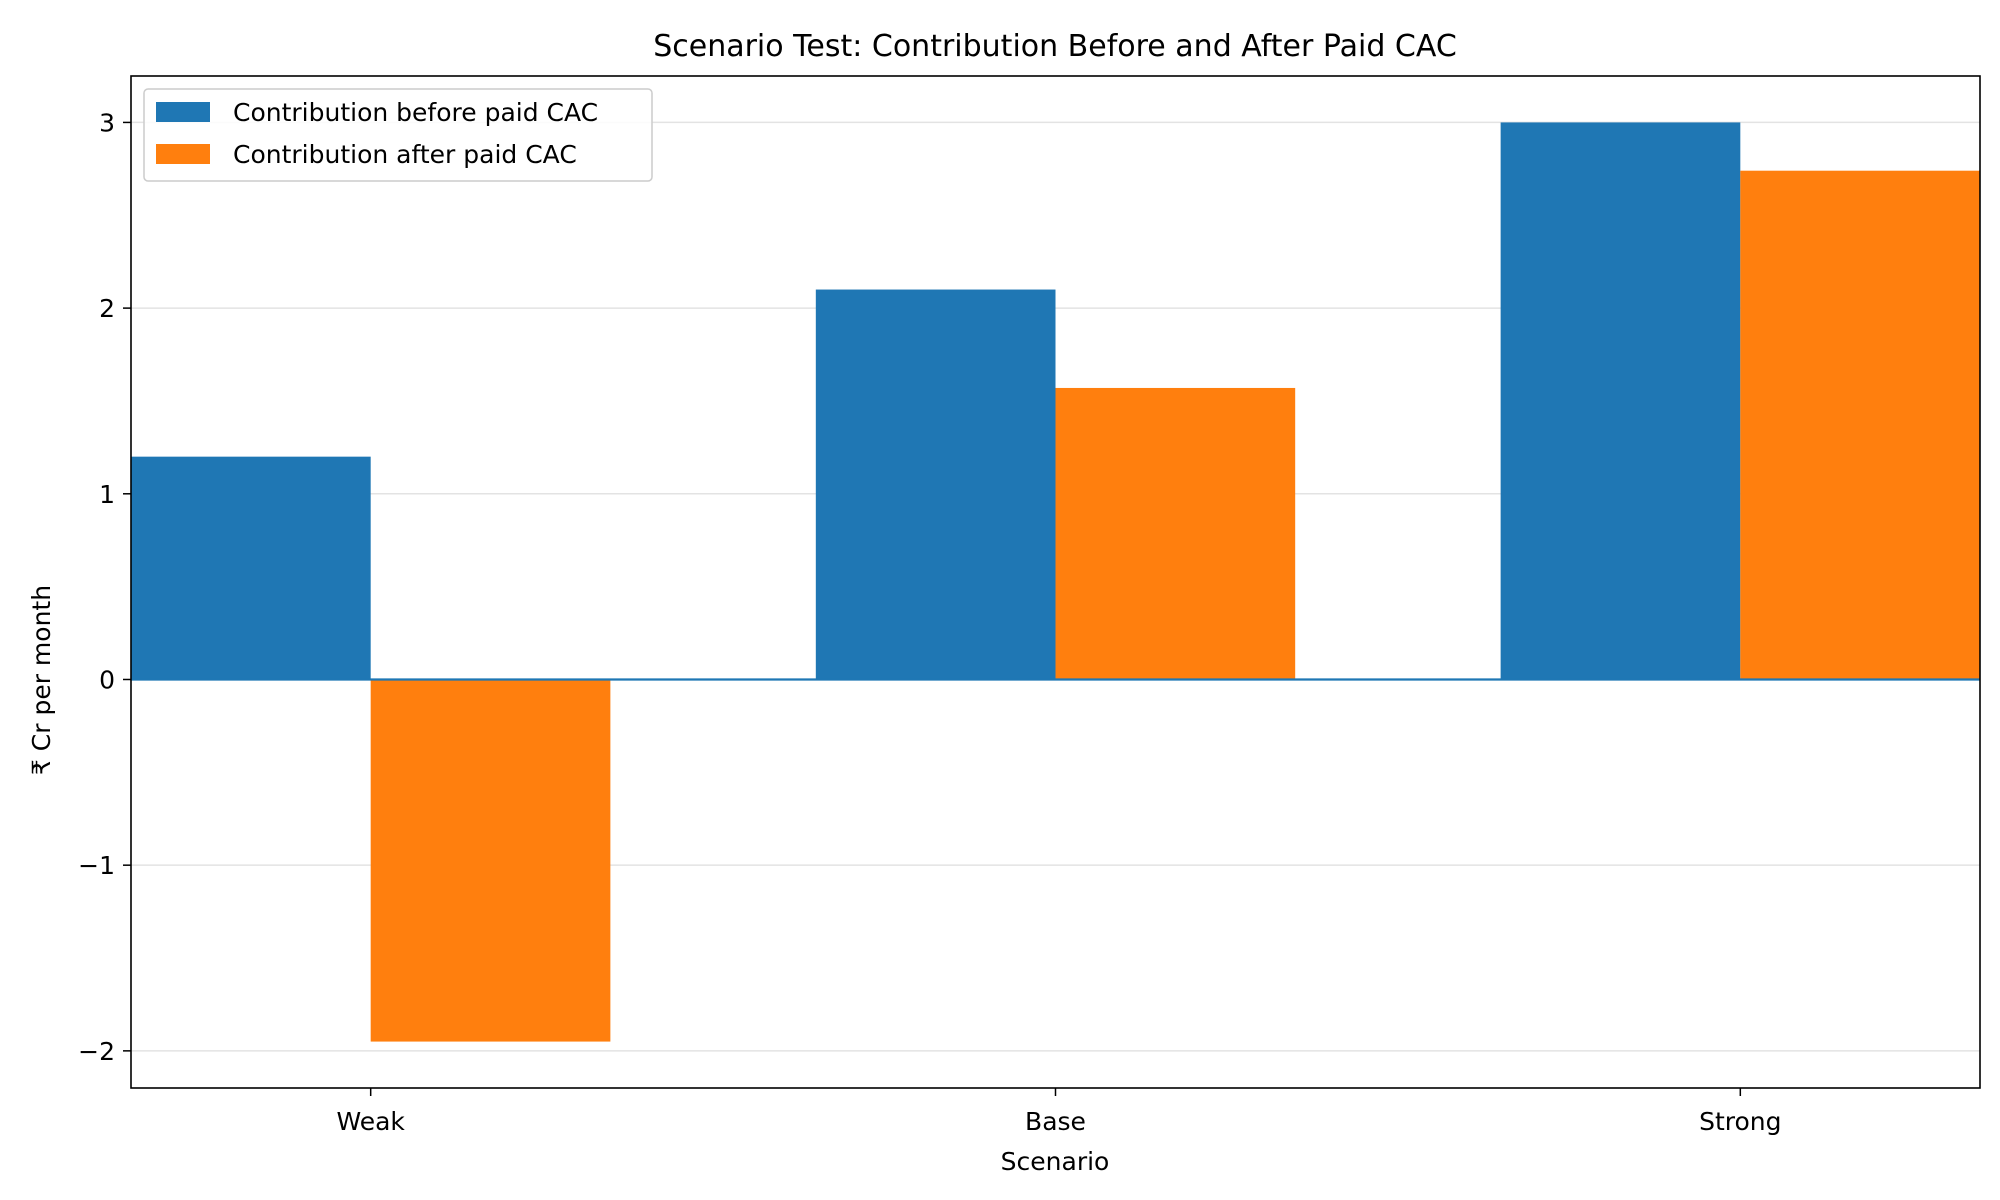  I want to click on y-tick-label: 1, so click(107, 494).